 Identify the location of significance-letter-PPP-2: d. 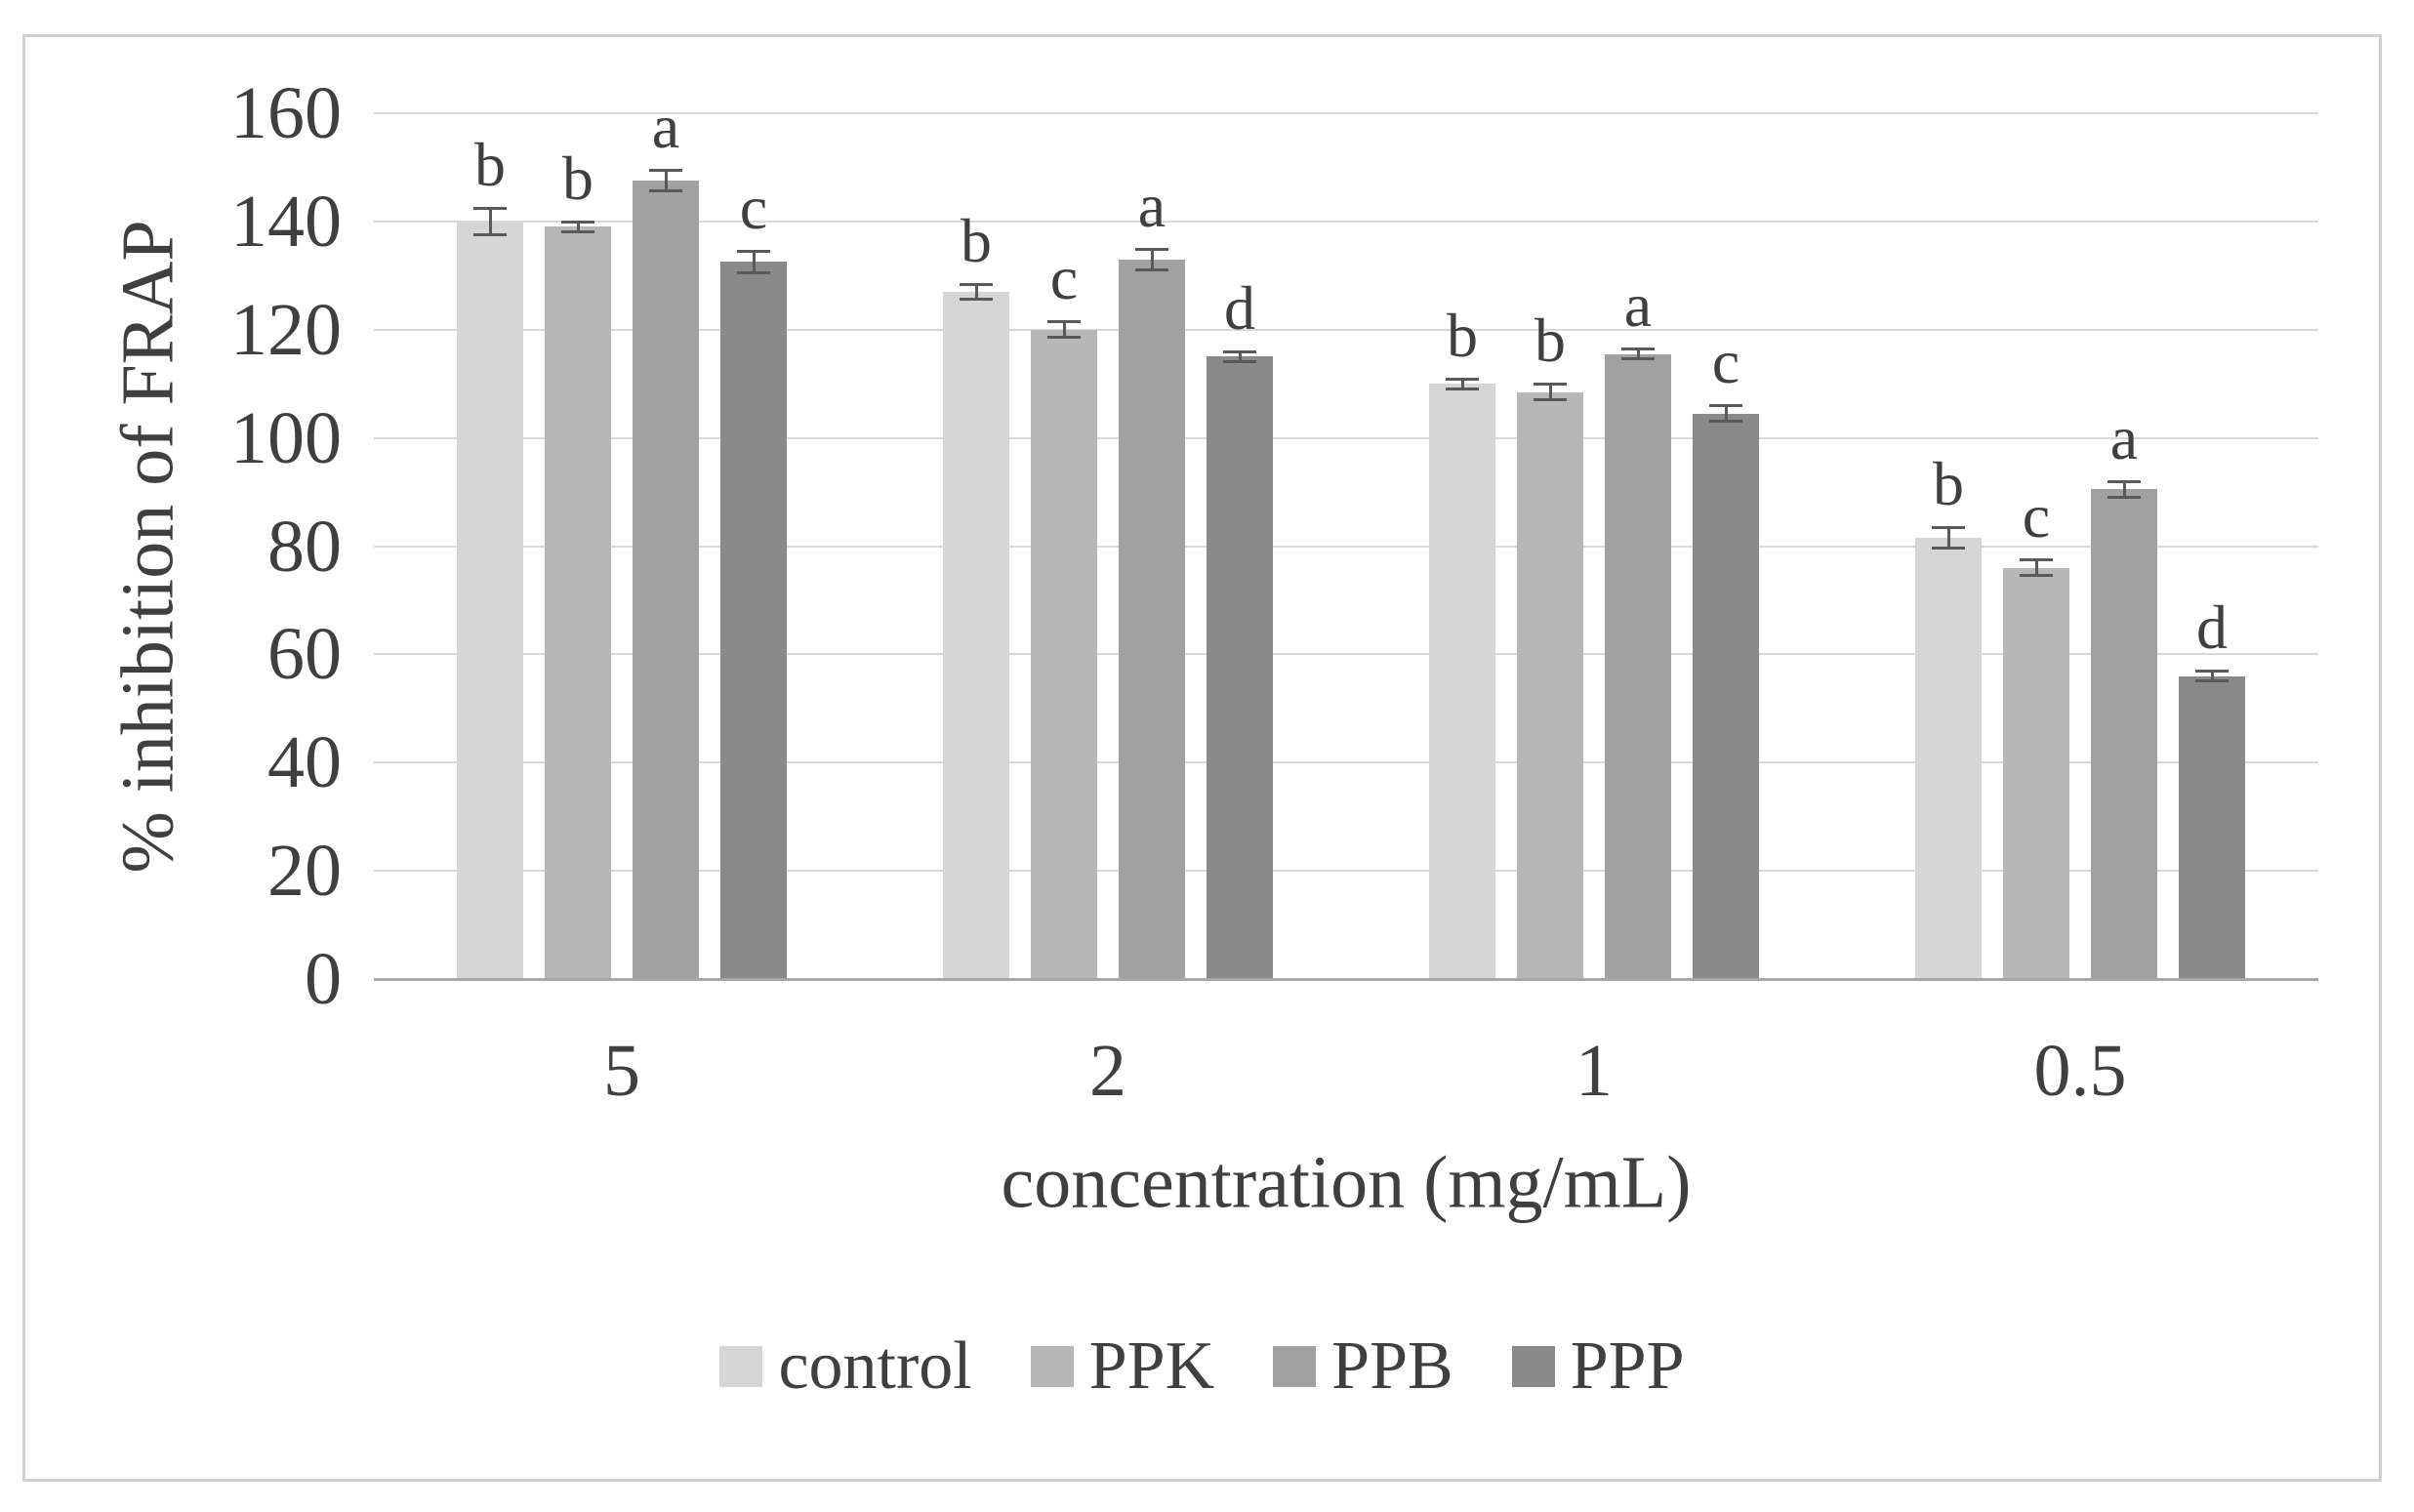
(1239, 308).